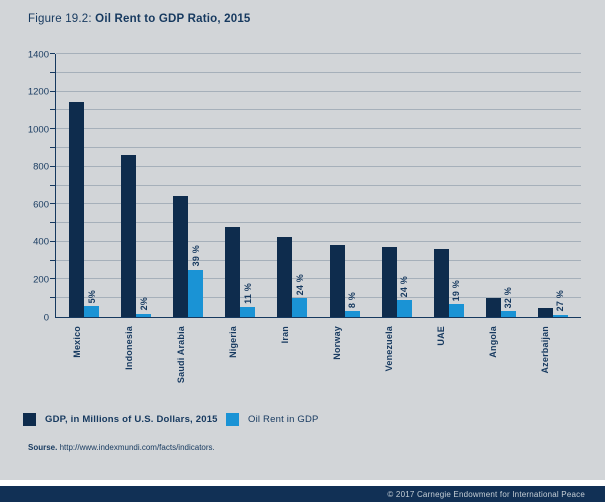 This screenshot has width=605, height=502. I want to click on country-label: Norway, so click(337, 343).